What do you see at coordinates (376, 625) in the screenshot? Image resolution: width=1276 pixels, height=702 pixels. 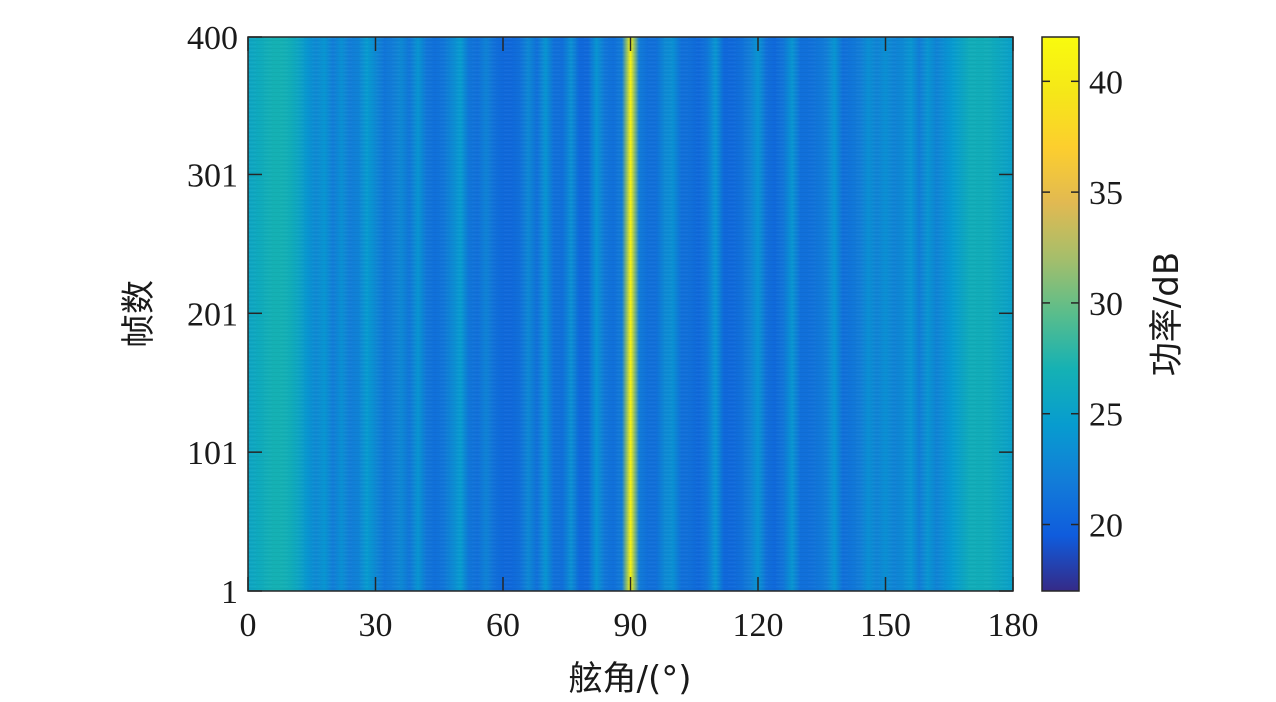 I see `x-tick-label: 30` at bounding box center [376, 625].